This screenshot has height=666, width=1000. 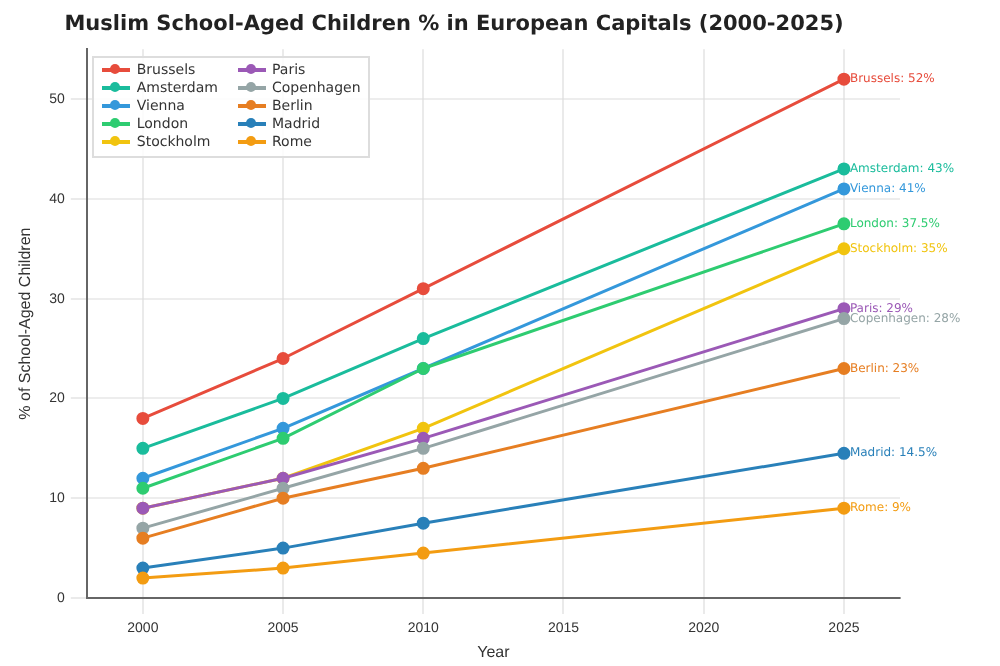 What do you see at coordinates (494, 651) in the screenshot?
I see `x-axis-title: Year` at bounding box center [494, 651].